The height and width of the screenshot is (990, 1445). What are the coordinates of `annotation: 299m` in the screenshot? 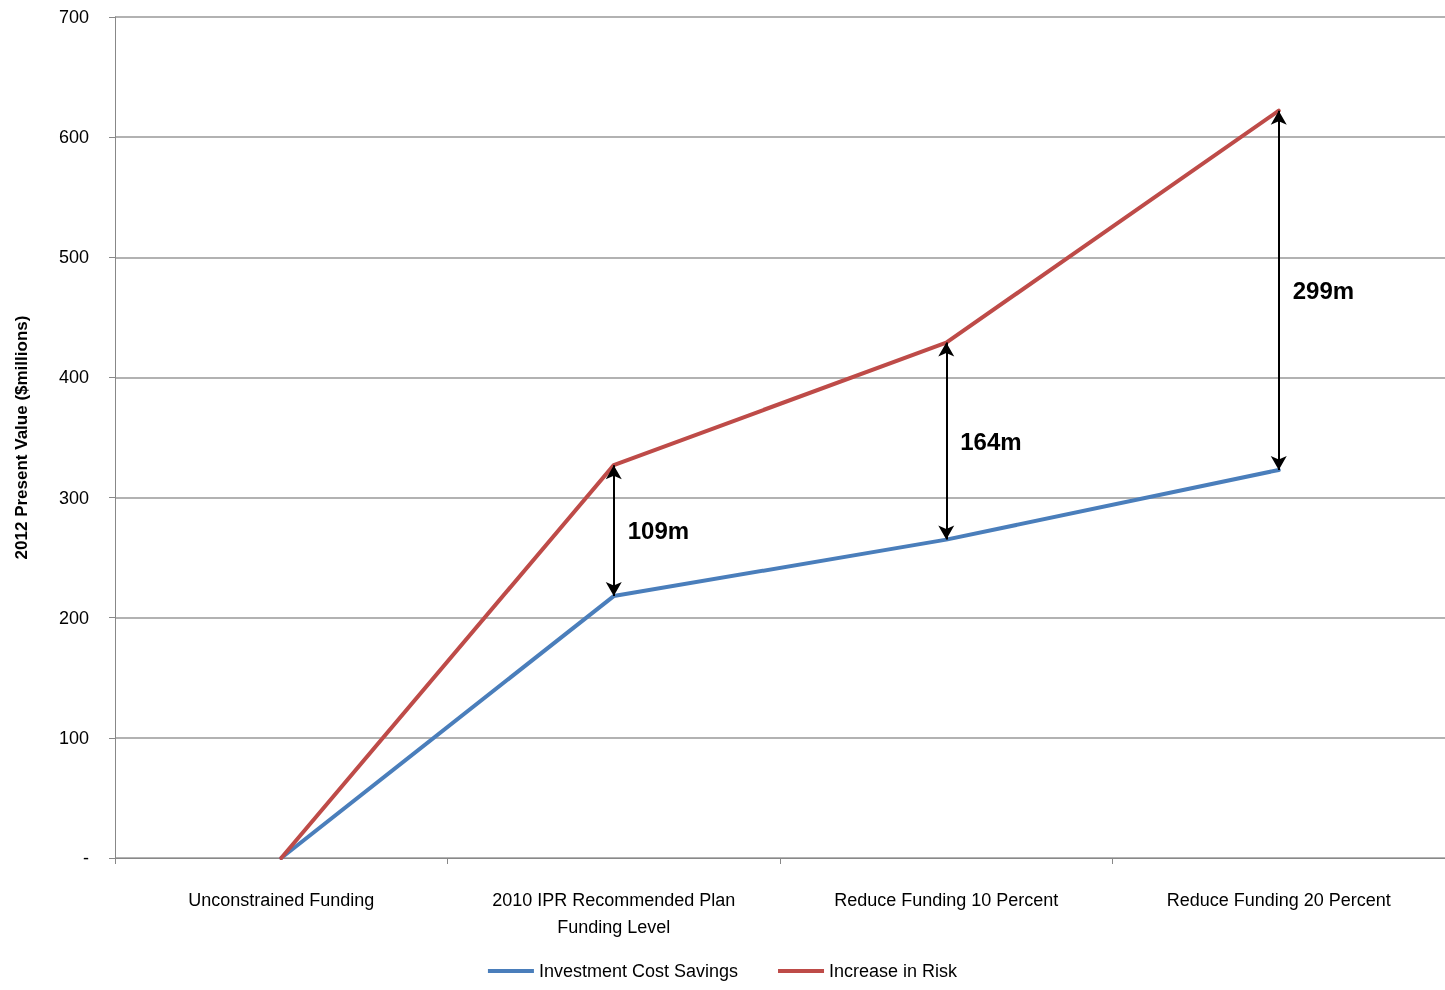 It's located at (1323, 290).